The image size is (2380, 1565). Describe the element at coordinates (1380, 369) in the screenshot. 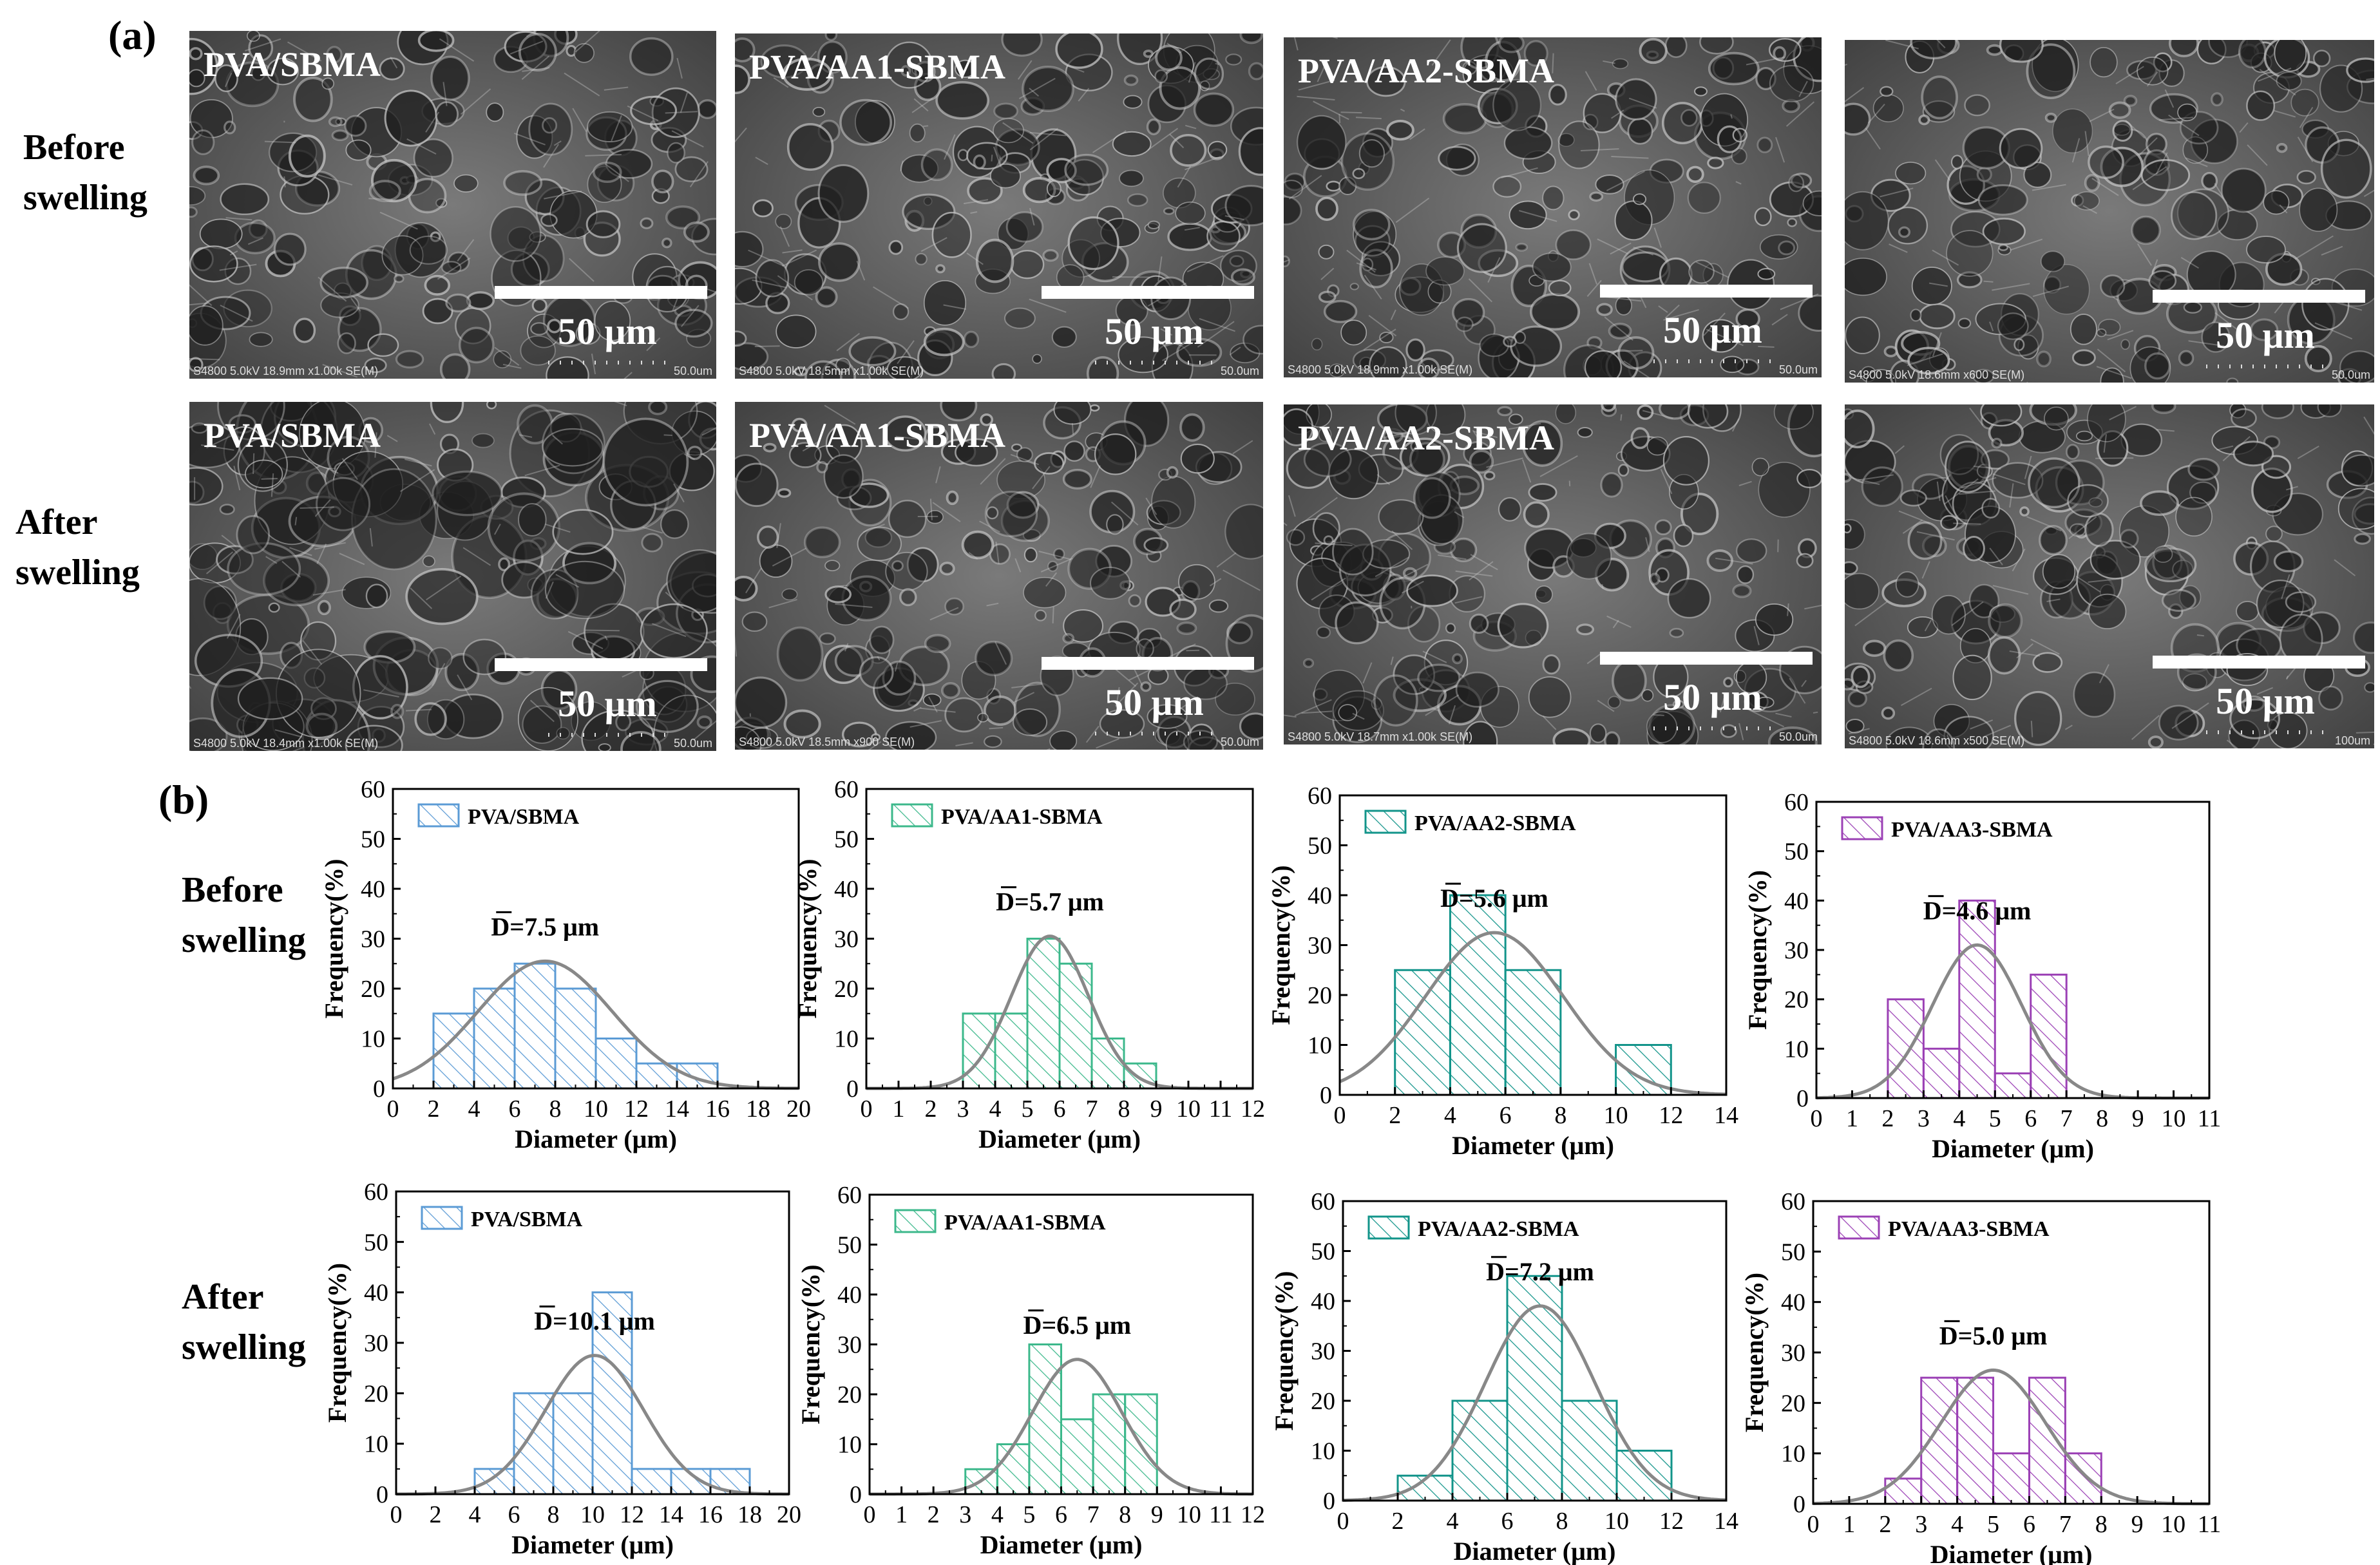

I see `sem-footer-info: S4800 5.0kV 18.9mm x1.00k SE(M)` at that location.